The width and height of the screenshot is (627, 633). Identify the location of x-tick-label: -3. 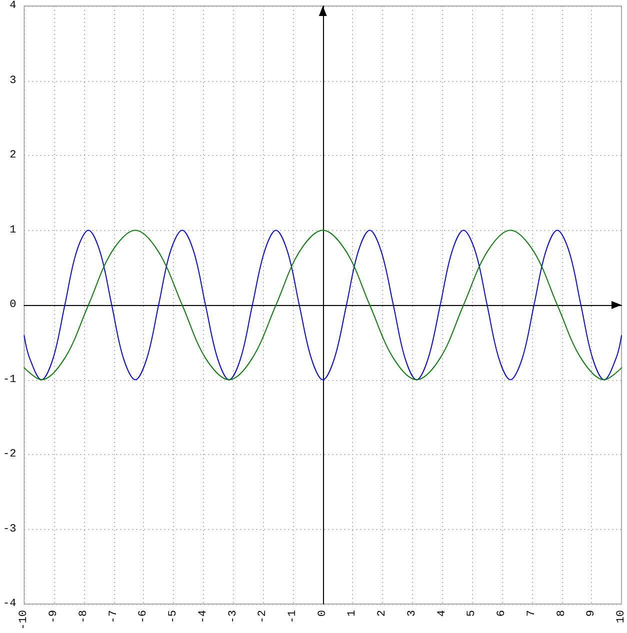
(233, 617).